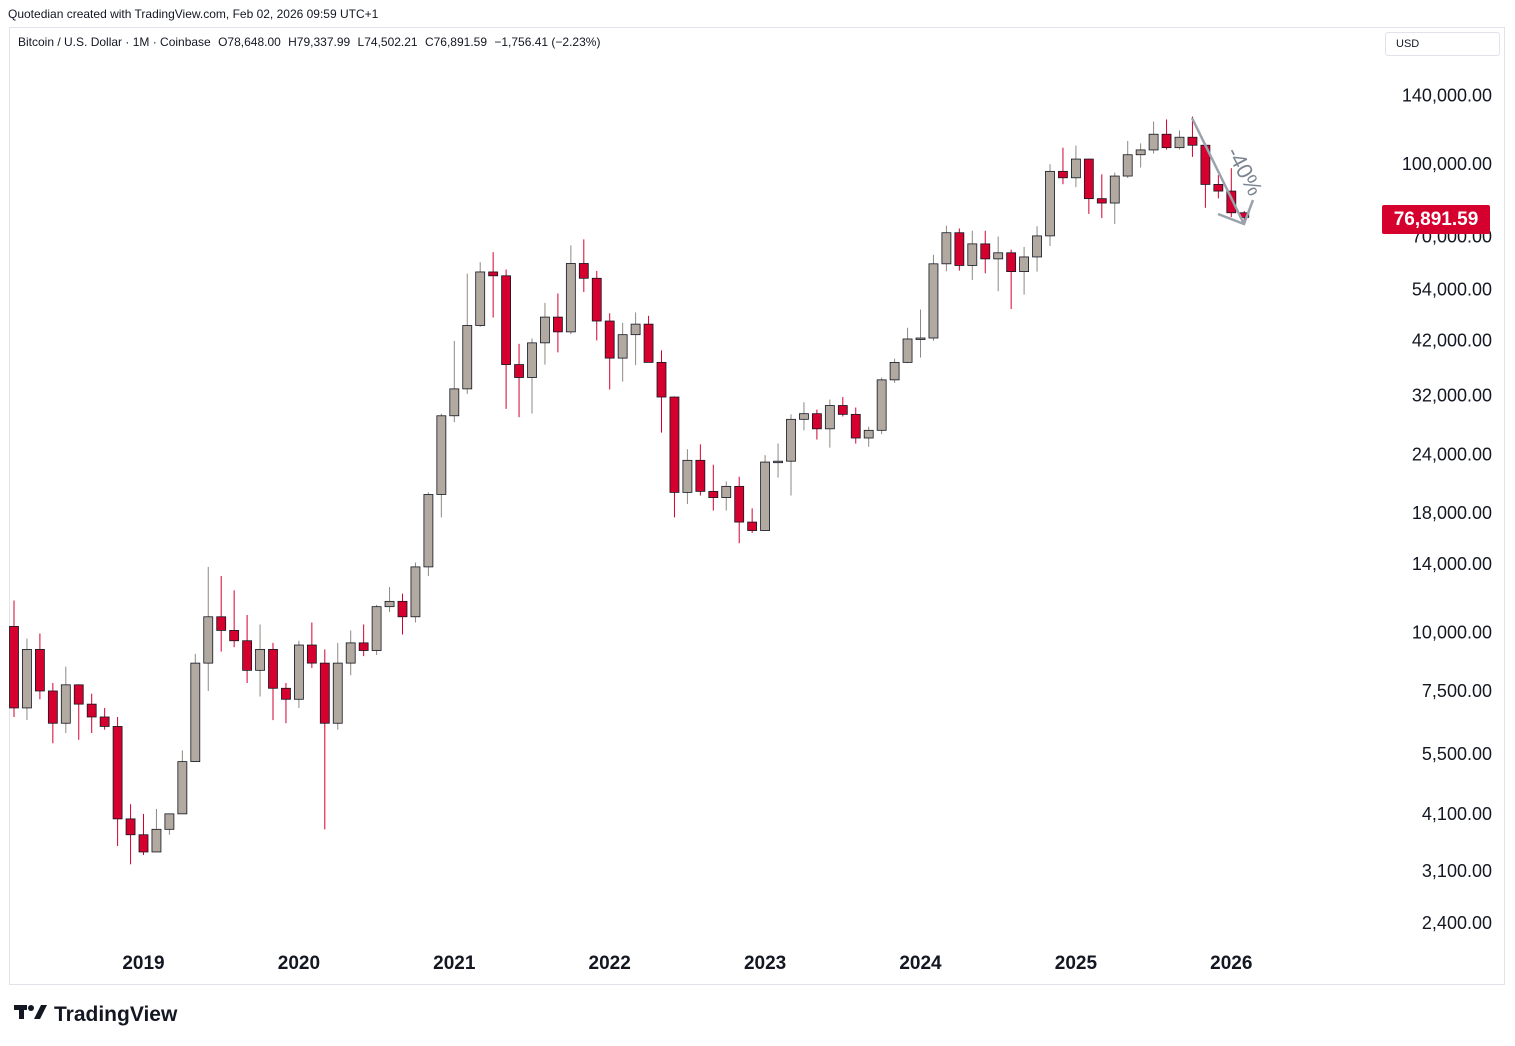  I want to click on tradingview-brand: TradingView, so click(95, 1015).